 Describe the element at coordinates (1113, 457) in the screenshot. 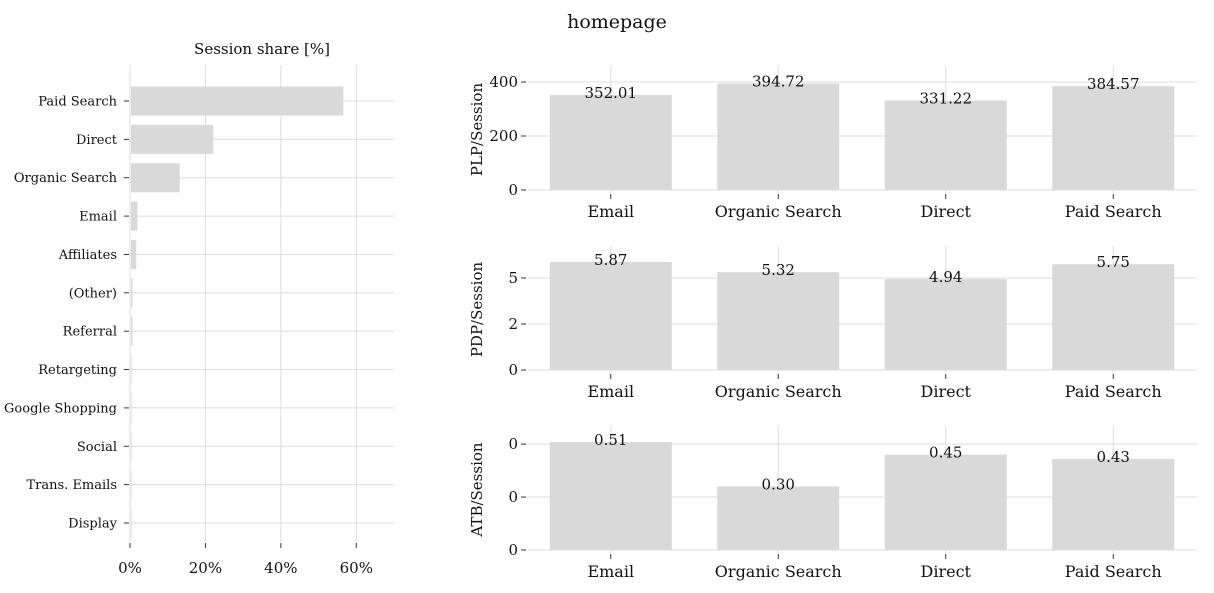

I see `data-label: 0.43` at that location.